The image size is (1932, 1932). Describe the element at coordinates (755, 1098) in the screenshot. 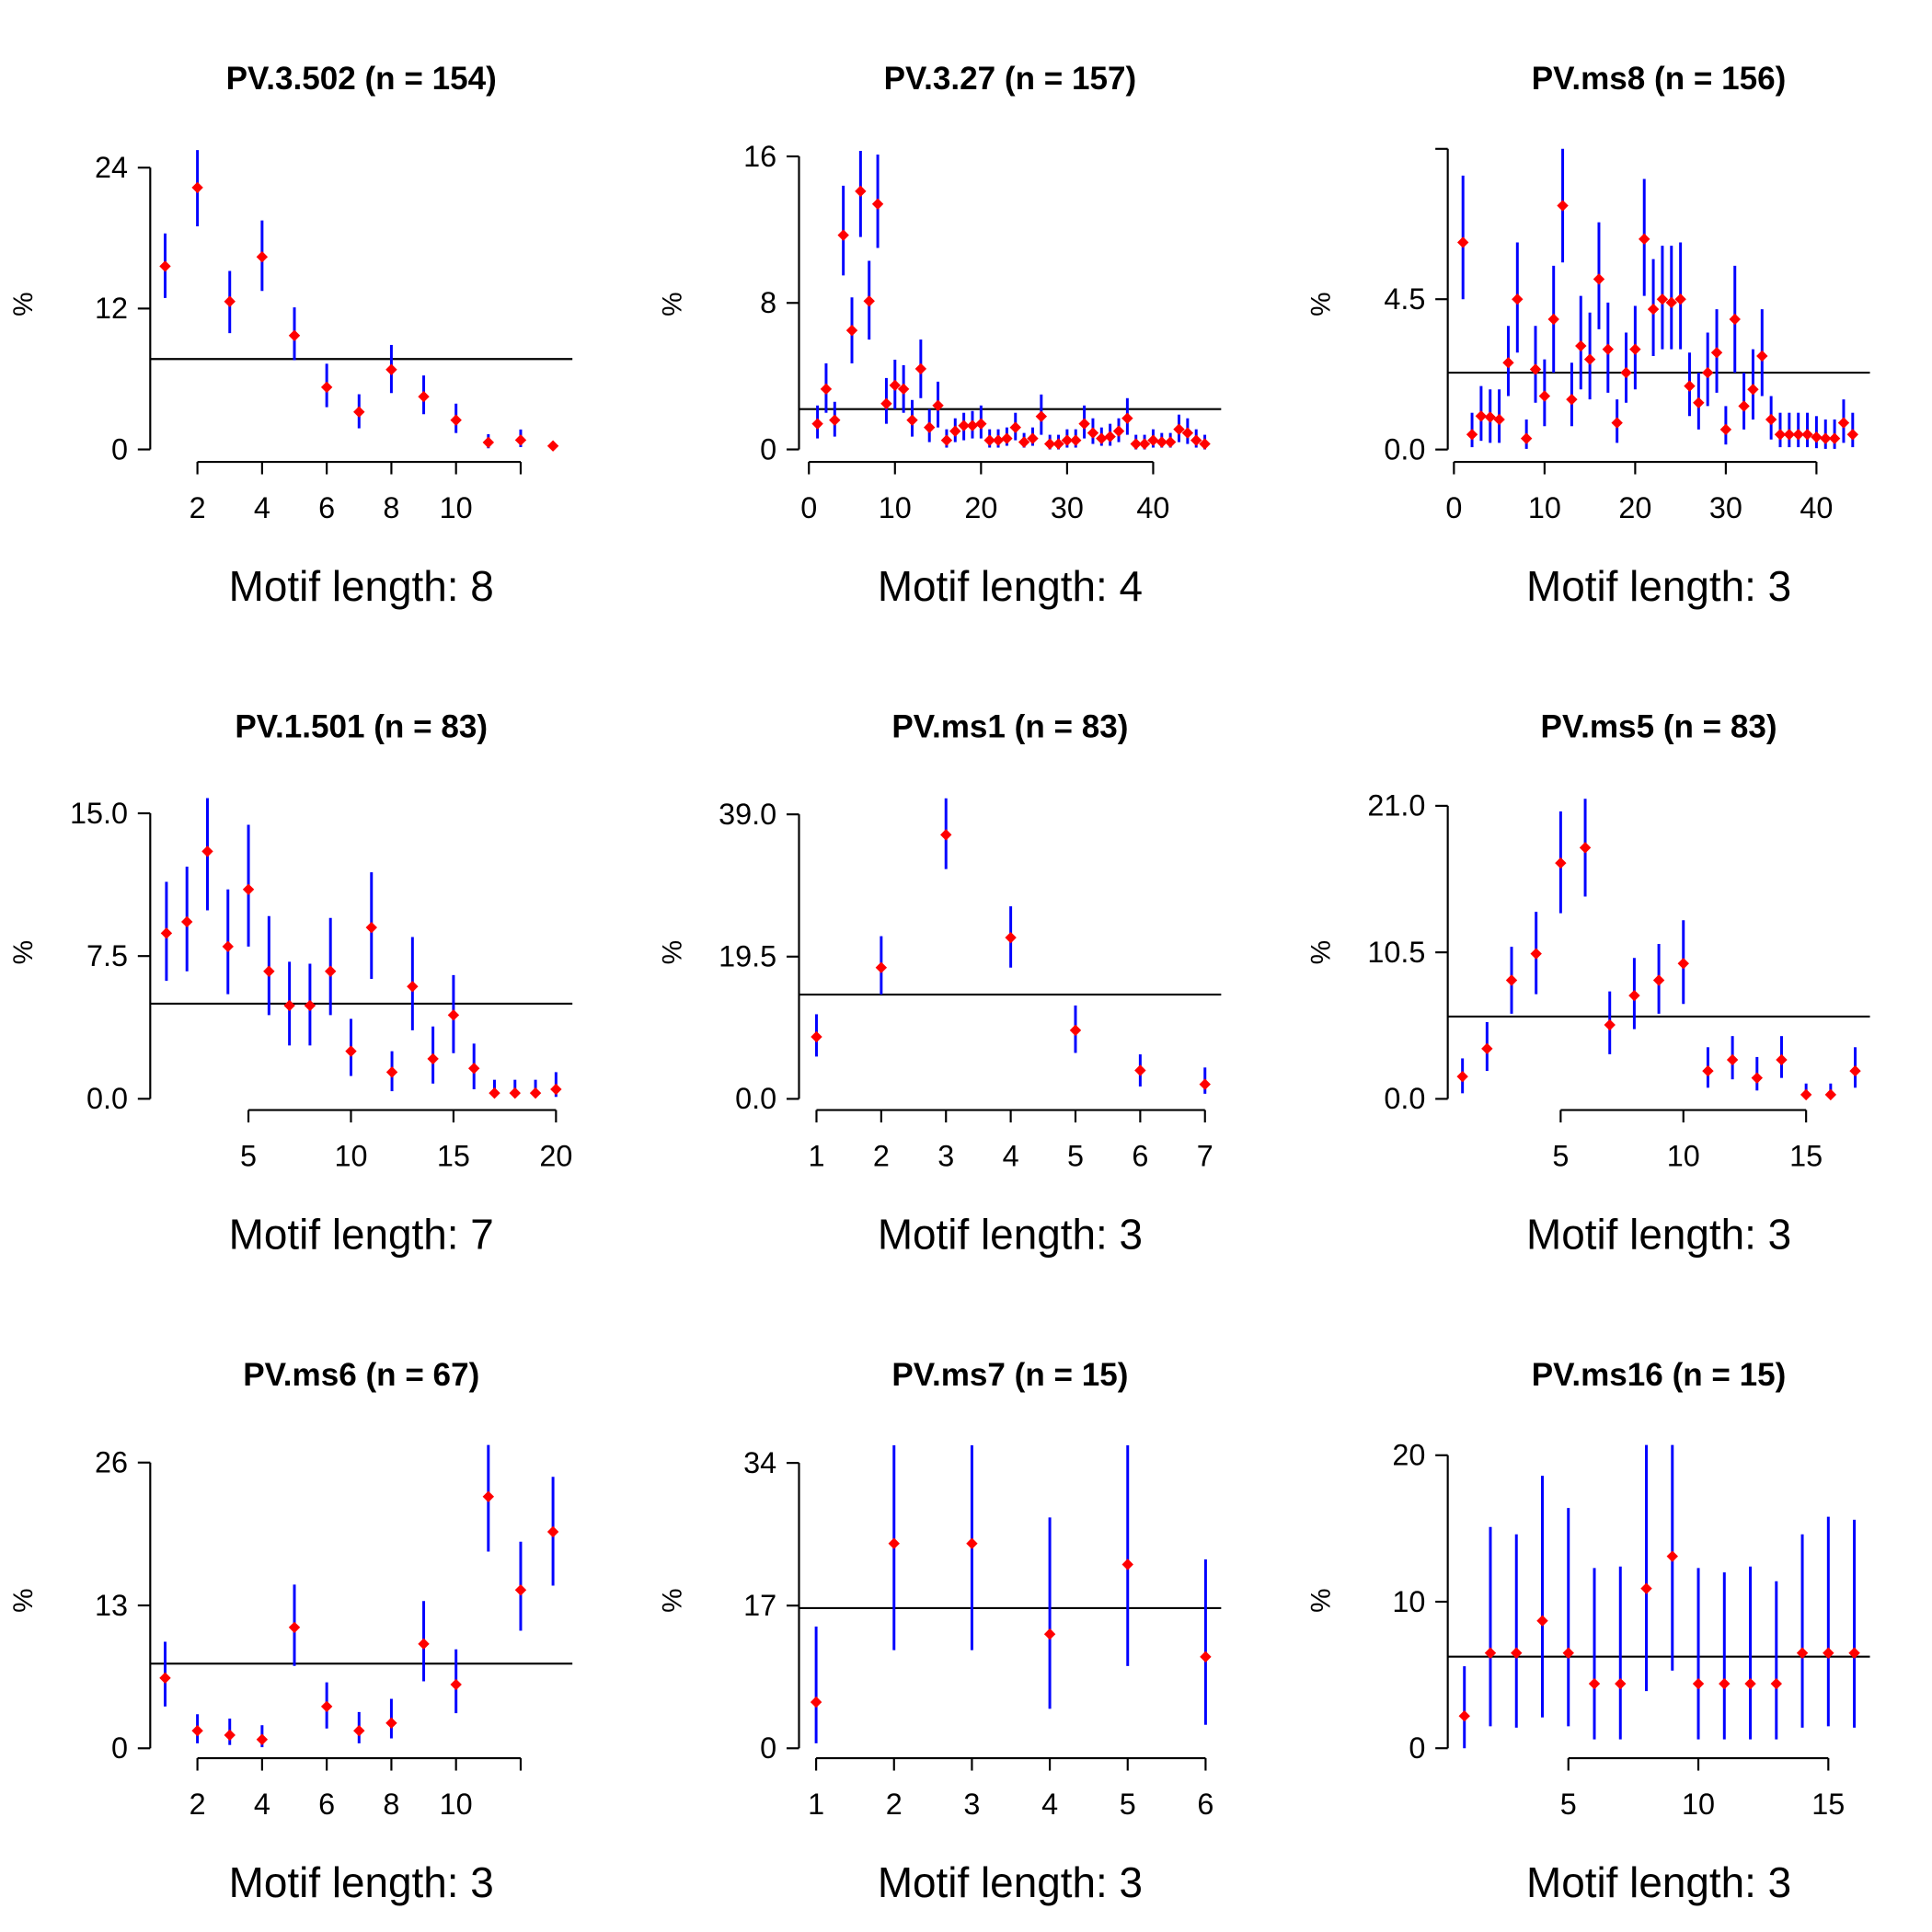

I see `y-tick-label: 0.0` at that location.